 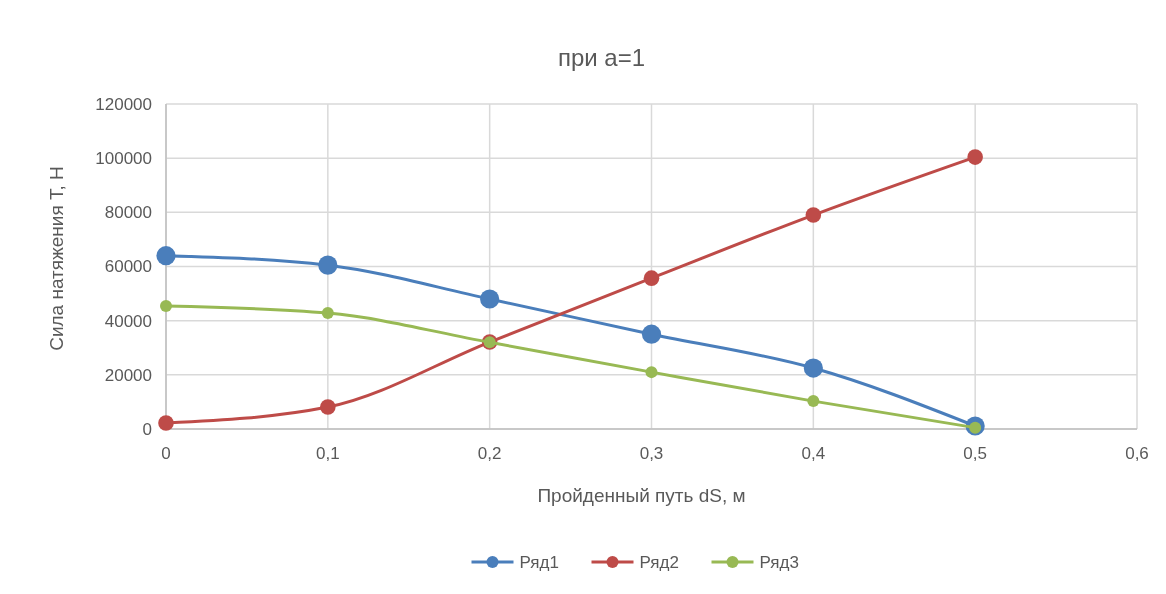 I want to click on legend-label: Ряд2, so click(x=659, y=562).